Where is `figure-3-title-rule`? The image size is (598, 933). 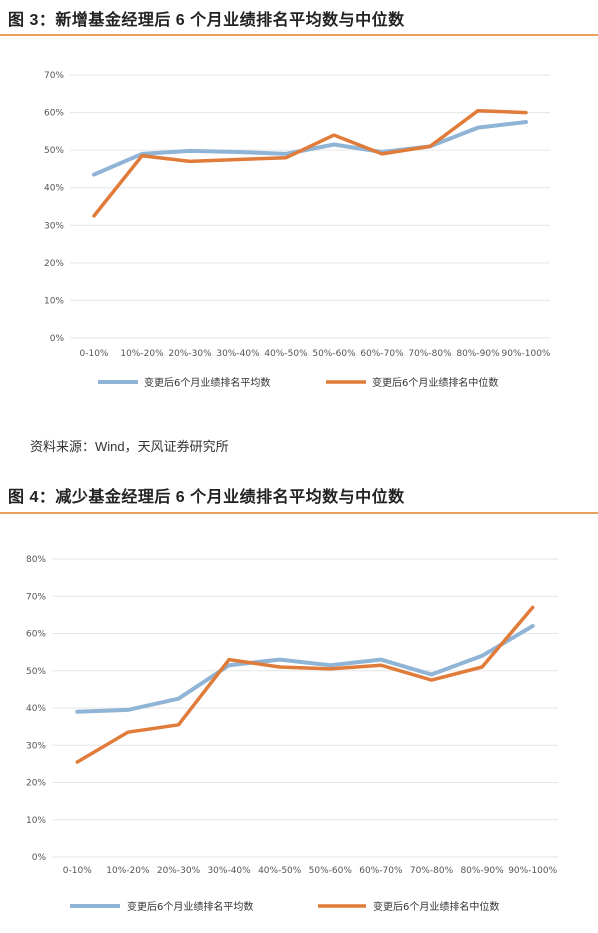
figure-3-title-rule is located at coordinates (299, 35).